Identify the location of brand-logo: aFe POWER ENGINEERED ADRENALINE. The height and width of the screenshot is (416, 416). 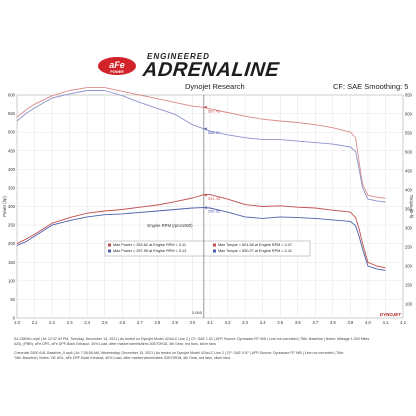
(207, 66).